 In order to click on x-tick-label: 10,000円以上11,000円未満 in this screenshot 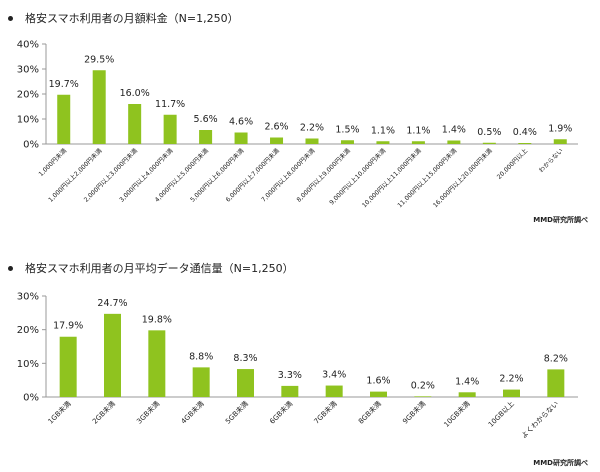, I will do `click(391, 178)`.